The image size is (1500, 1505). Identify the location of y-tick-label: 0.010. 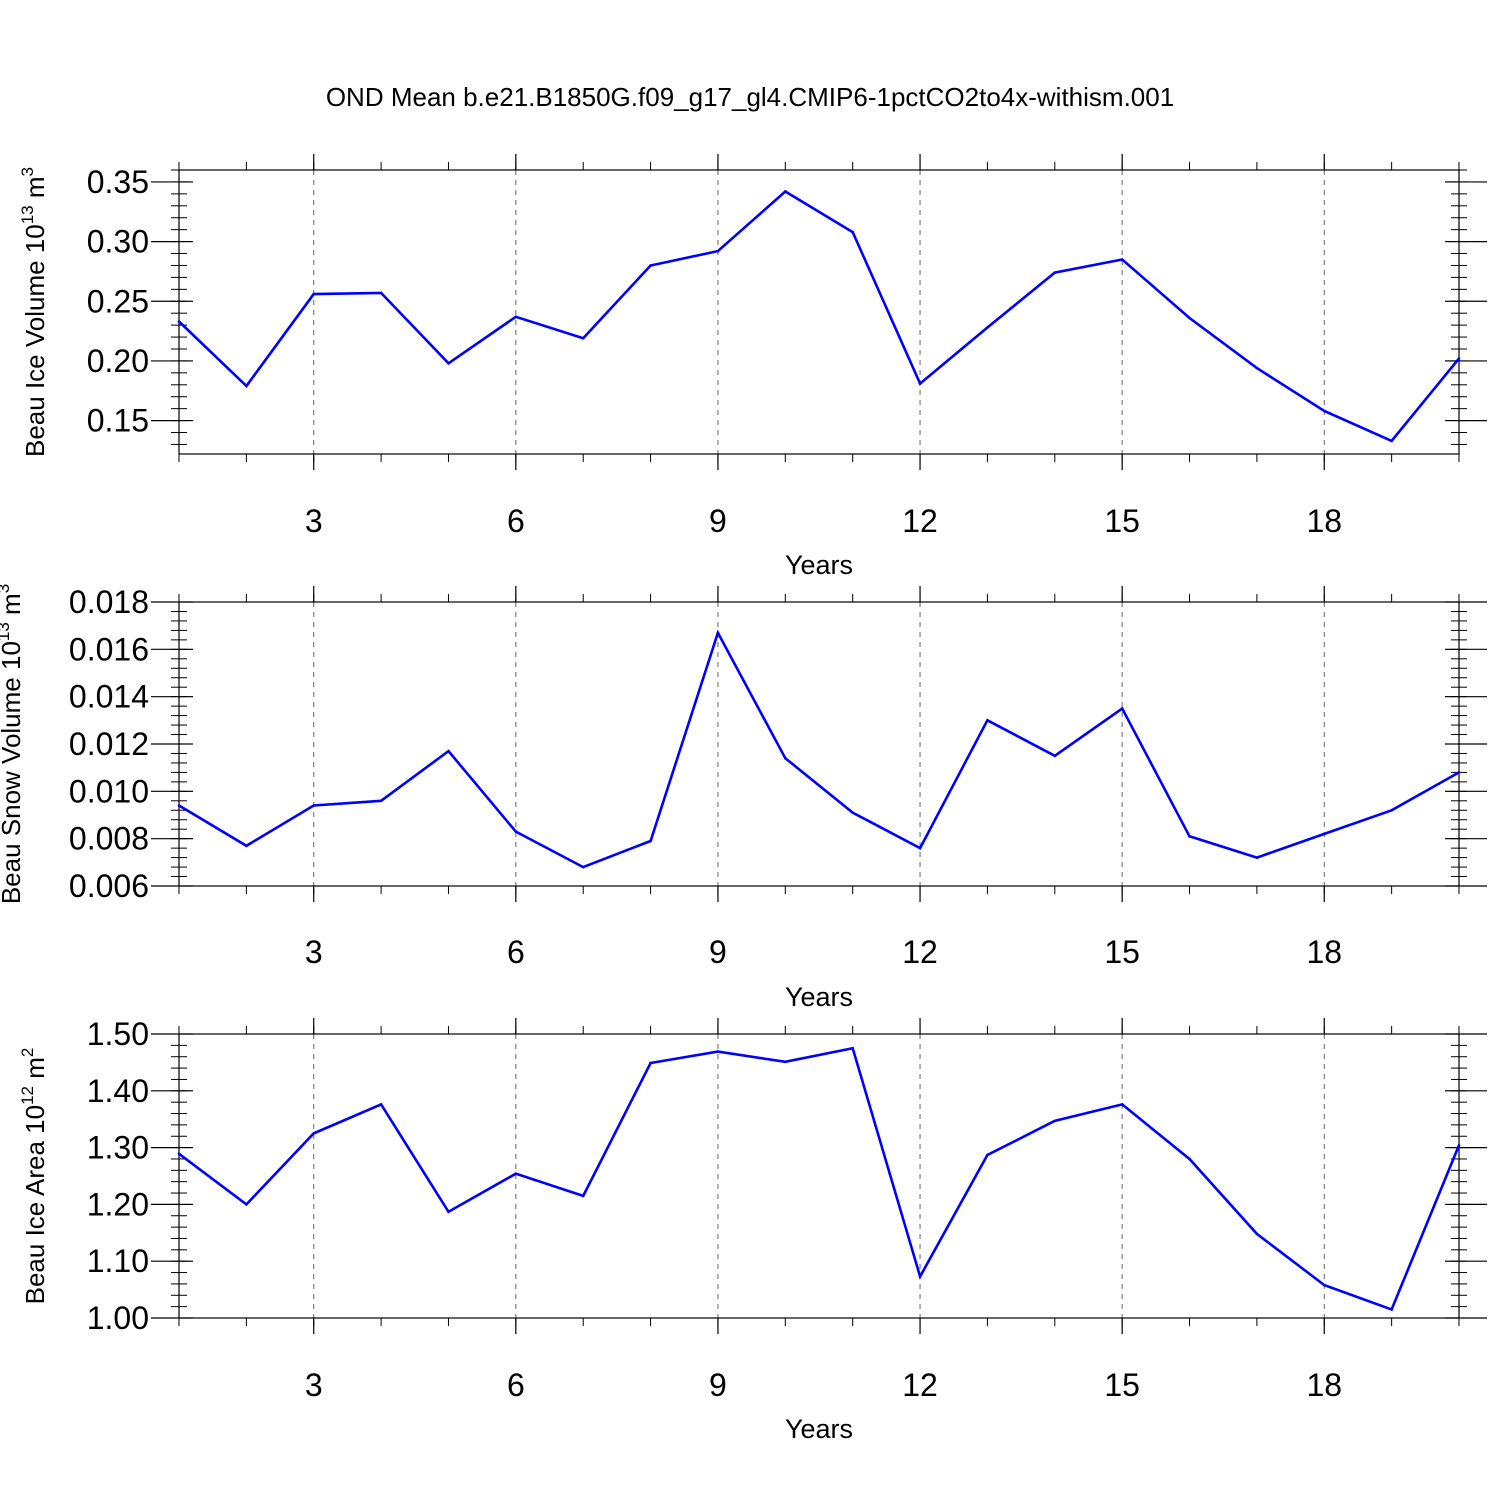
(109, 791).